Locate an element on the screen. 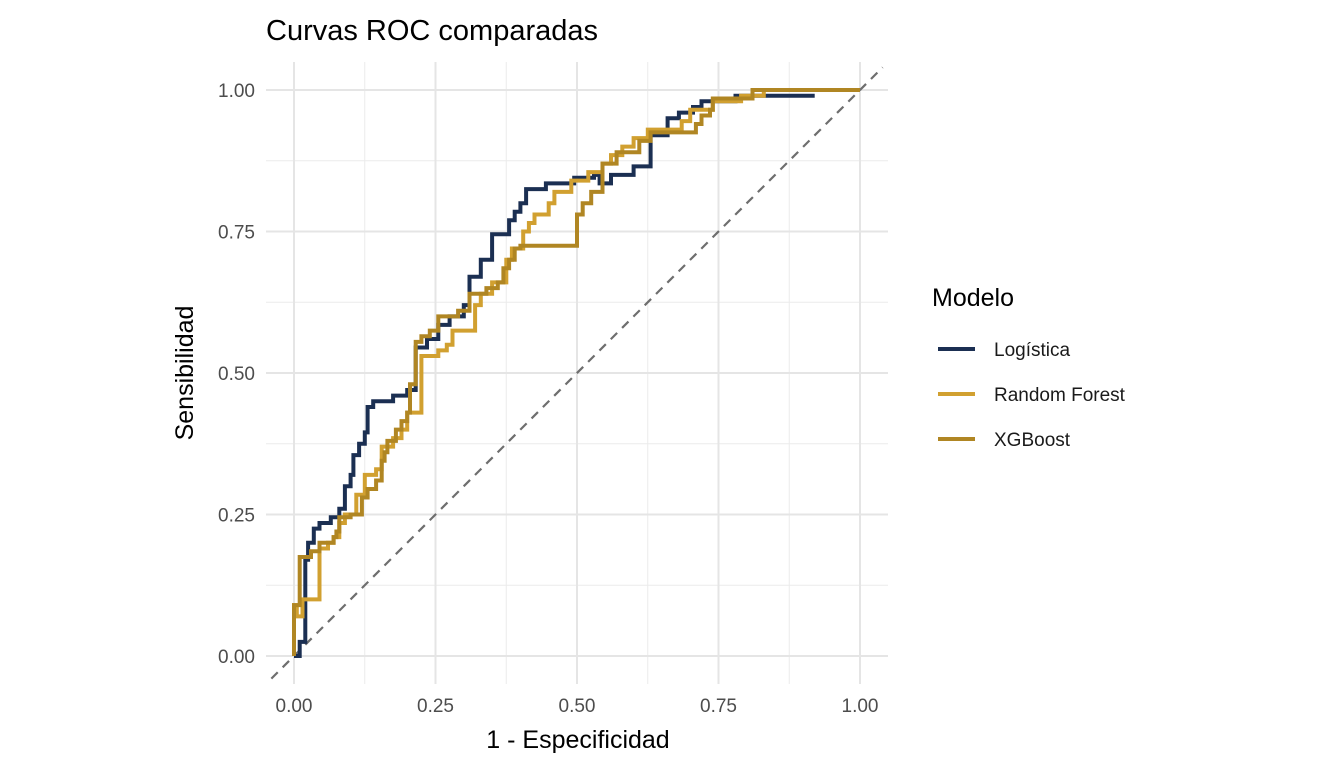 This screenshot has width=1344, height=768. y-tick-label: 0.50 is located at coordinates (236, 374).